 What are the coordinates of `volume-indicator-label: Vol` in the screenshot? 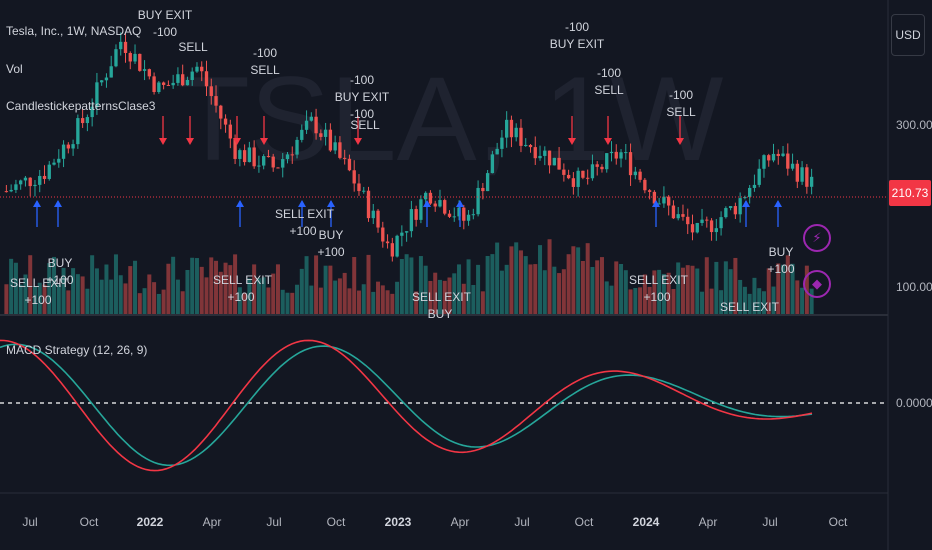 It's located at (14, 69).